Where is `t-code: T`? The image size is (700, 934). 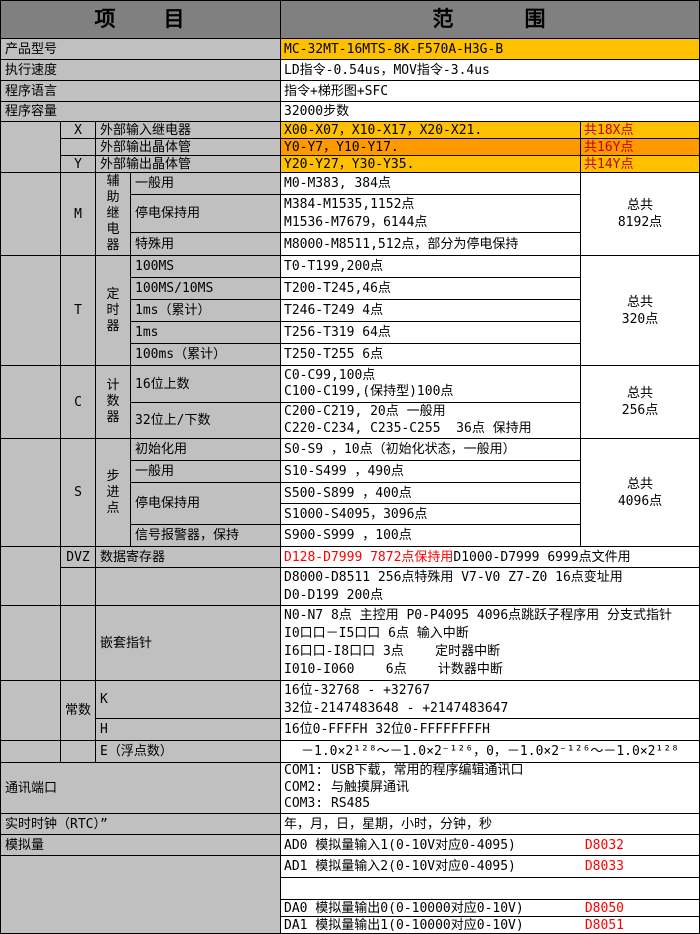
t-code: T is located at coordinates (78, 311).